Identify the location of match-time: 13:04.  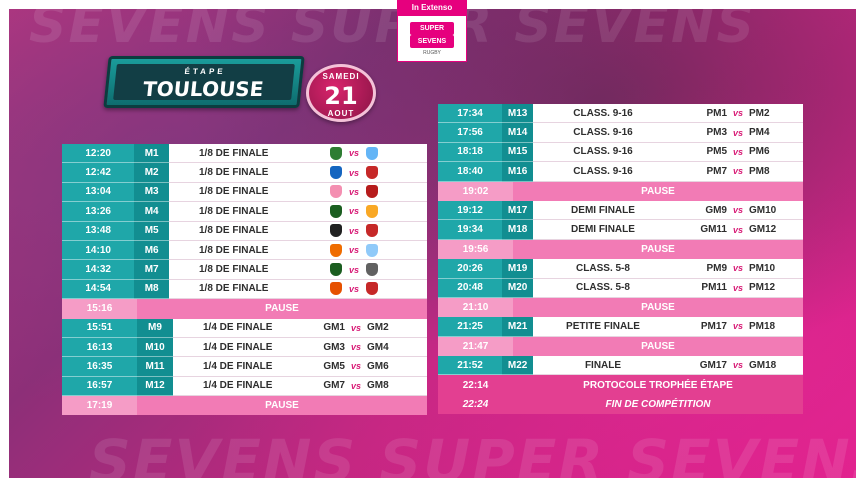
(98, 192).